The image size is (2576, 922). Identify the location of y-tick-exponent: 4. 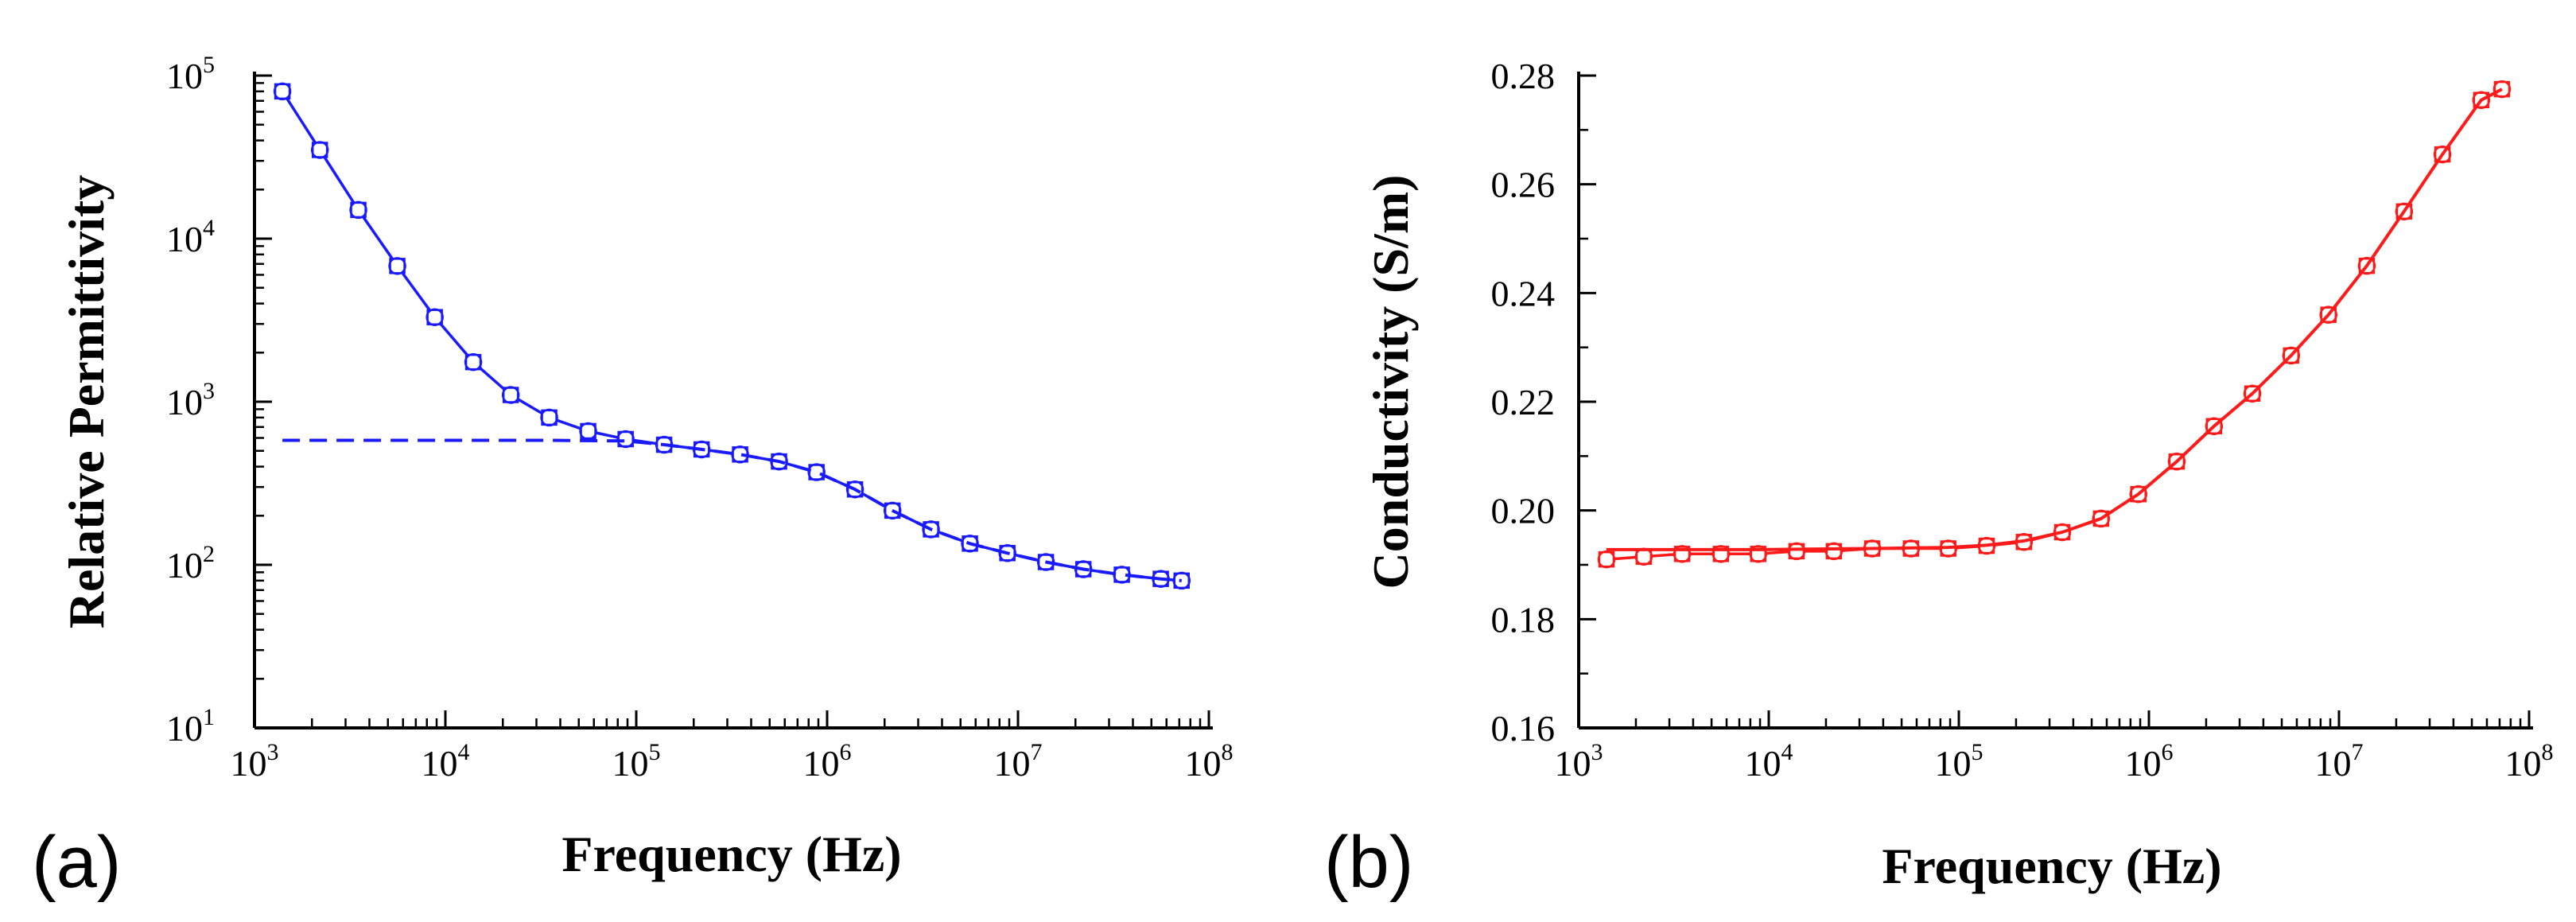
(209, 228).